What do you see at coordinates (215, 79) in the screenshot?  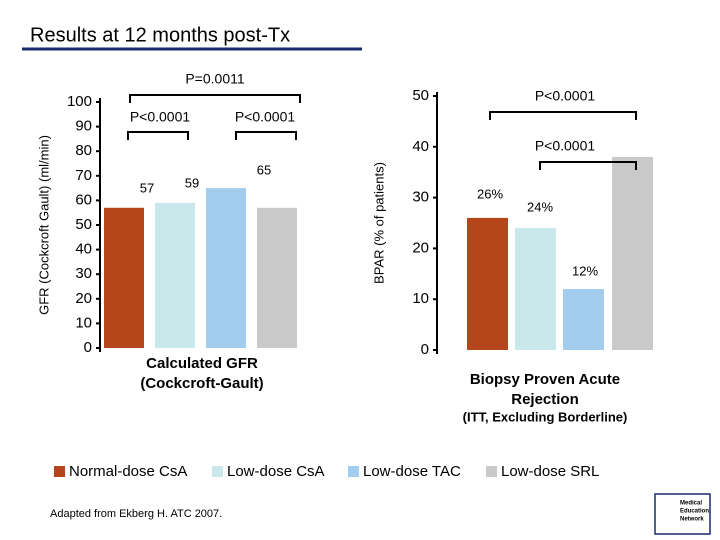 I see `p-value: P=0.0011` at bounding box center [215, 79].